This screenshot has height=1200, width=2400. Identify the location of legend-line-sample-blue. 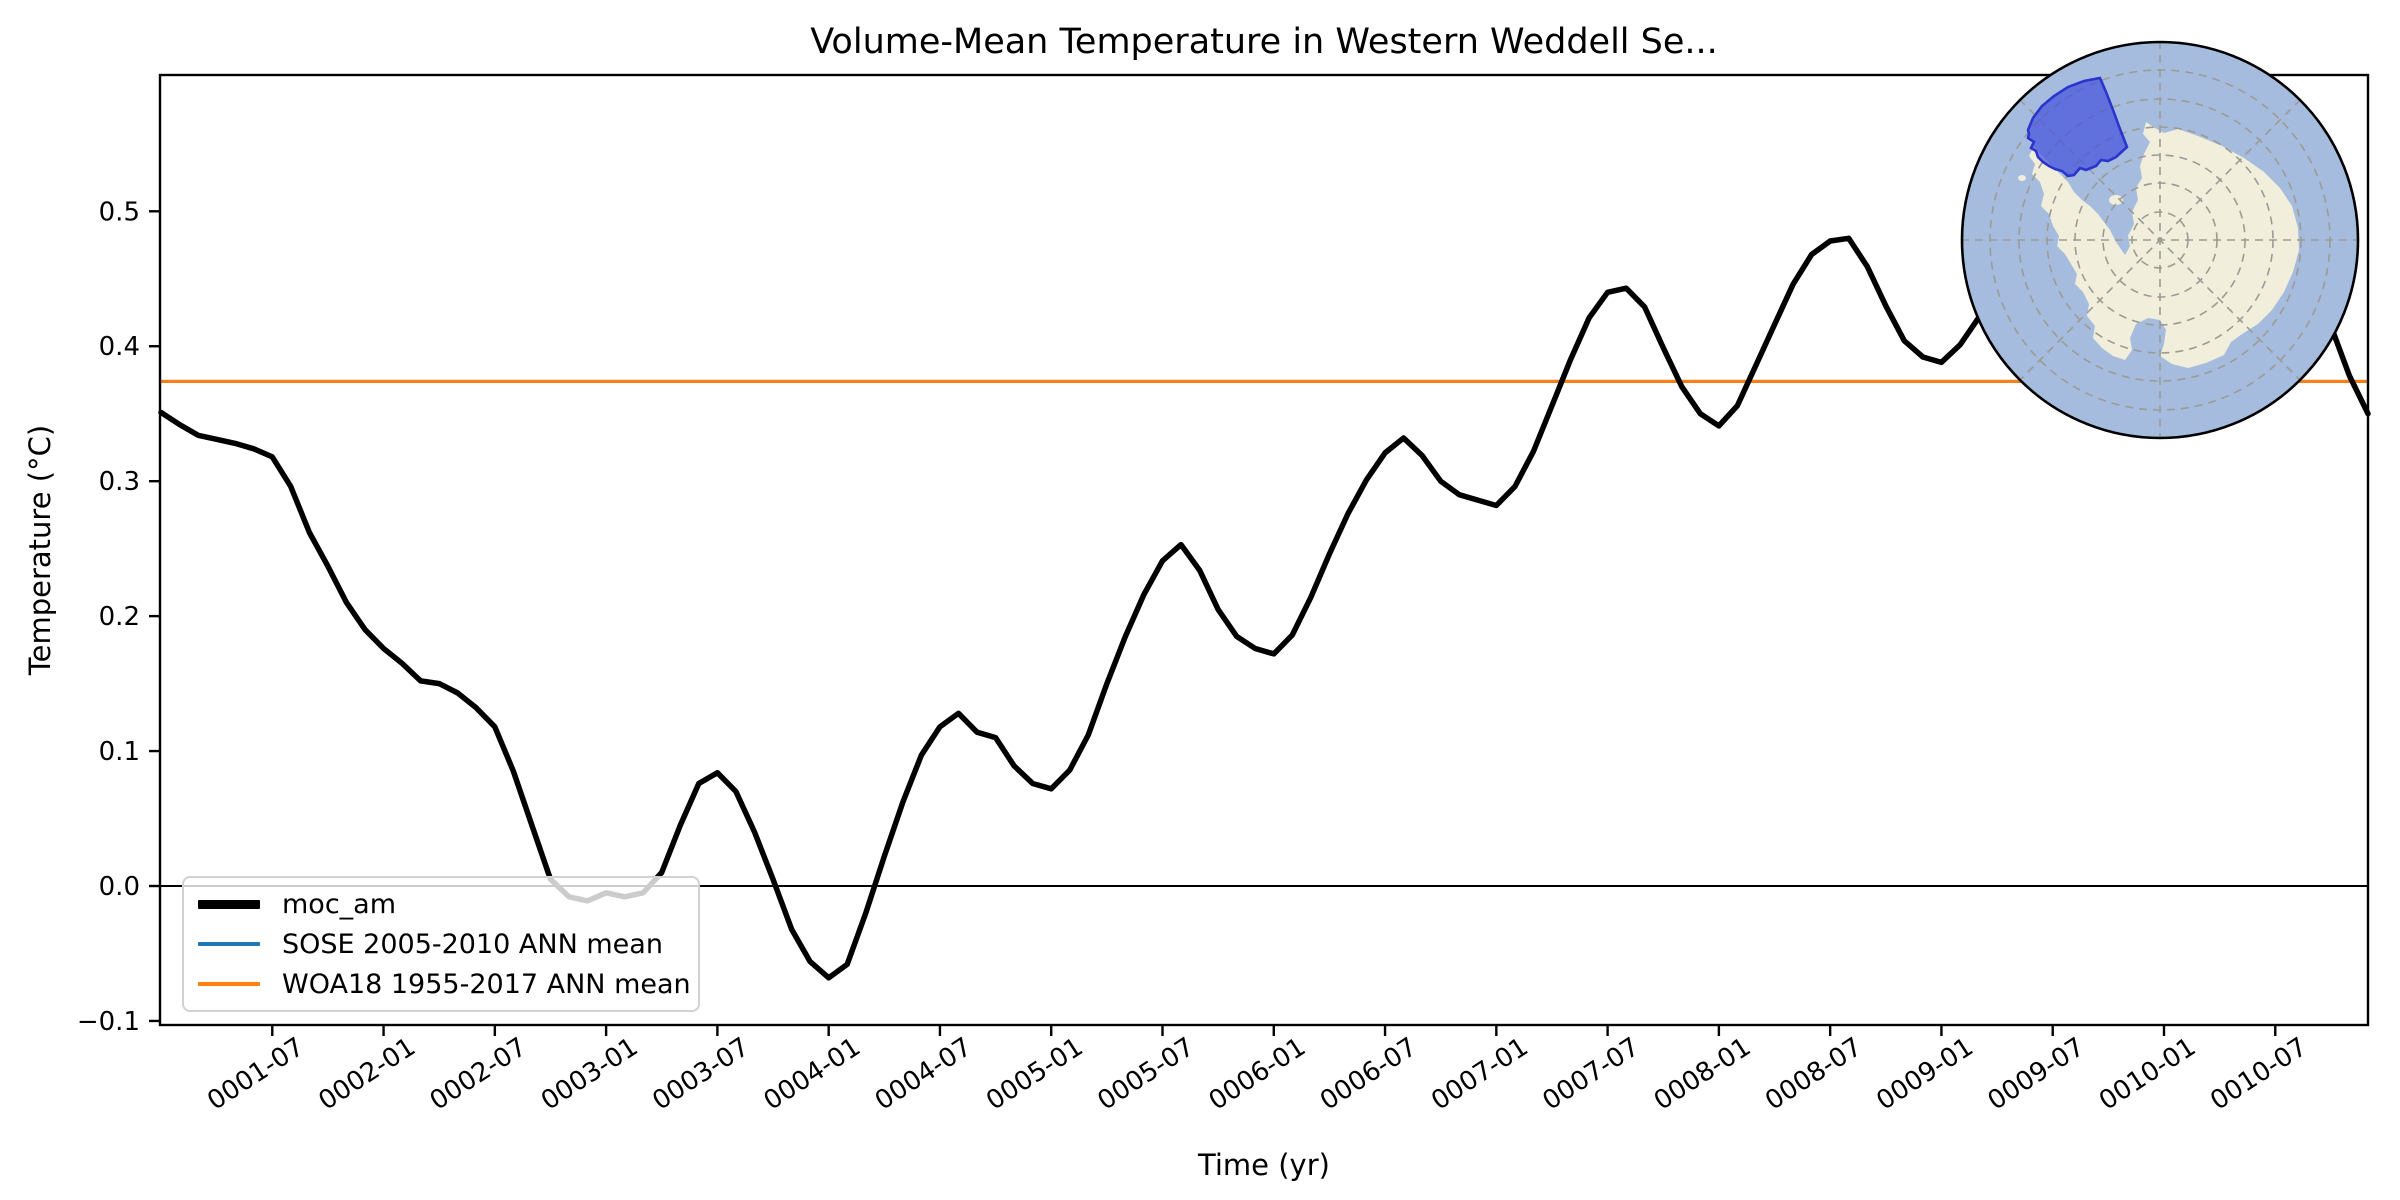
(229, 944).